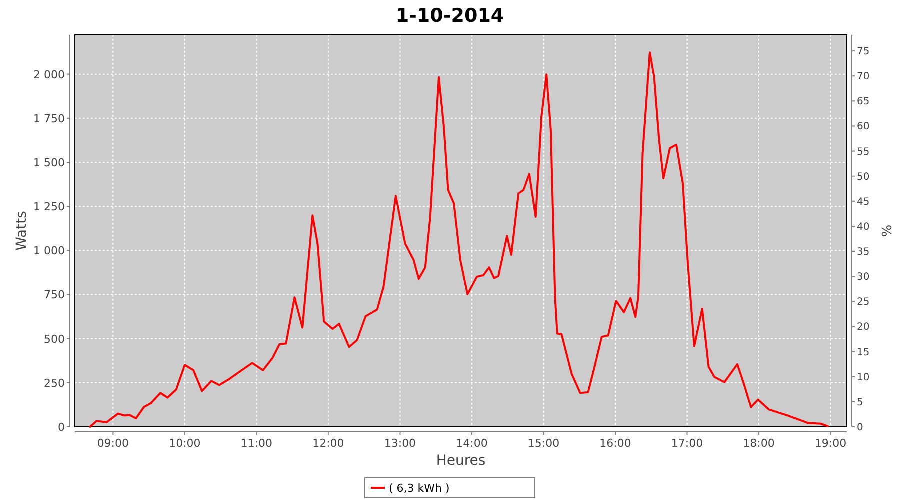 This screenshot has width=900, height=500. I want to click on y2-tick-label: 55, so click(863, 152).